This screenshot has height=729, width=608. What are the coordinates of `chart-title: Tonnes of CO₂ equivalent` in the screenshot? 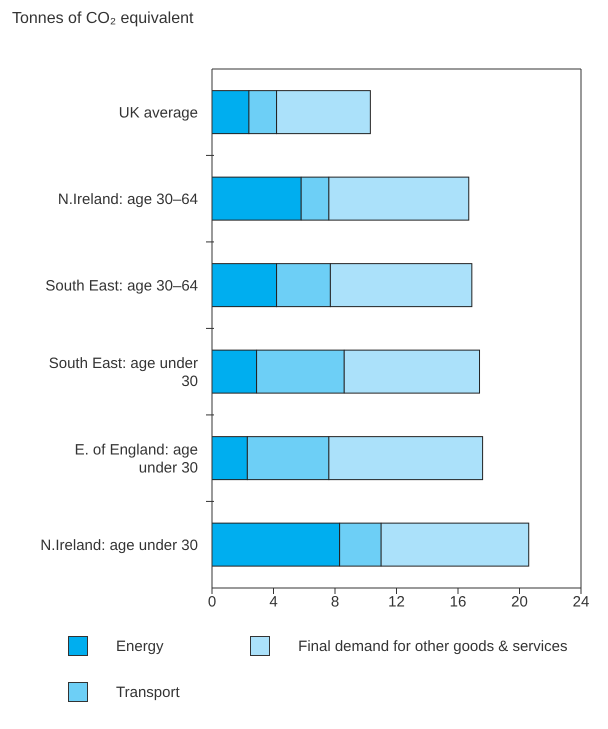 It's located at (103, 19).